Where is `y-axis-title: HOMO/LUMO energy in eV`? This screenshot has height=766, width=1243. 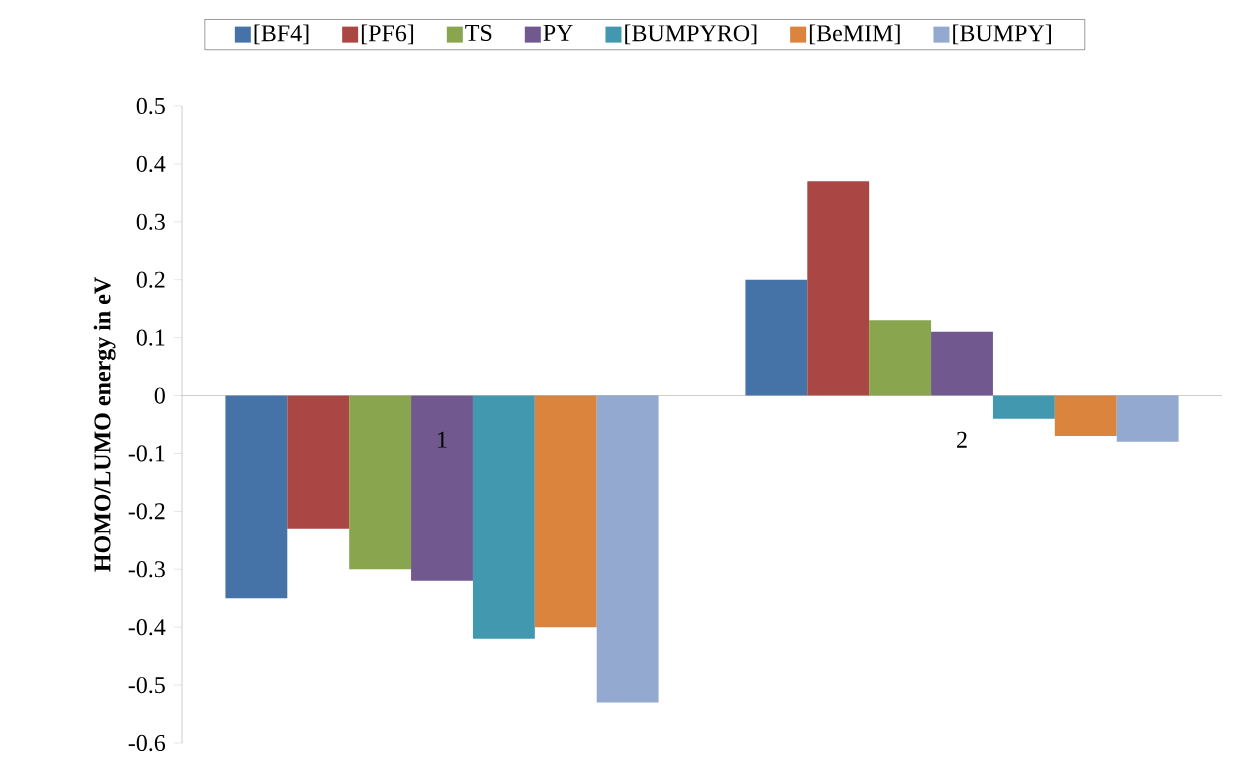
y-axis-title: HOMO/LUMO energy in eV is located at coordinates (104, 424).